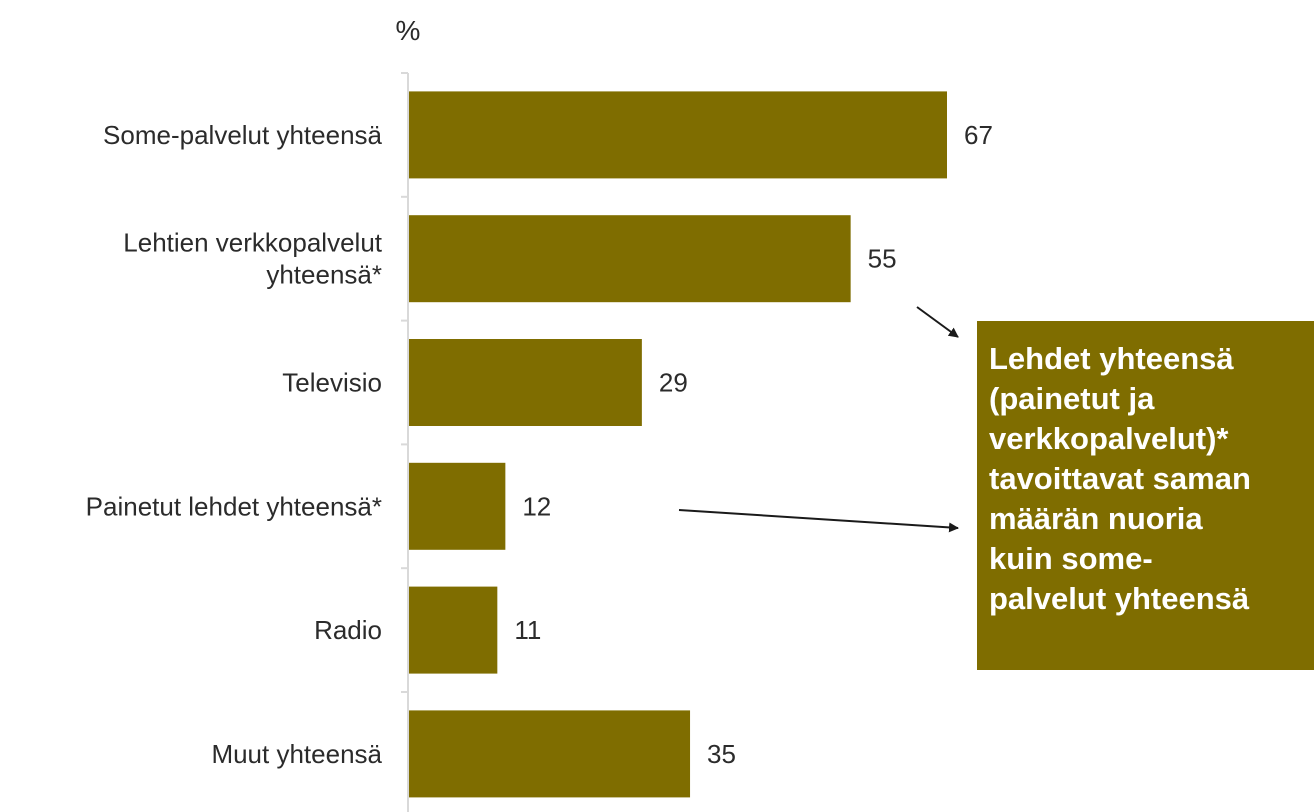  Describe the element at coordinates (1109, 438) in the screenshot. I see `callout-text-line: verkkopalvelut)*` at that location.